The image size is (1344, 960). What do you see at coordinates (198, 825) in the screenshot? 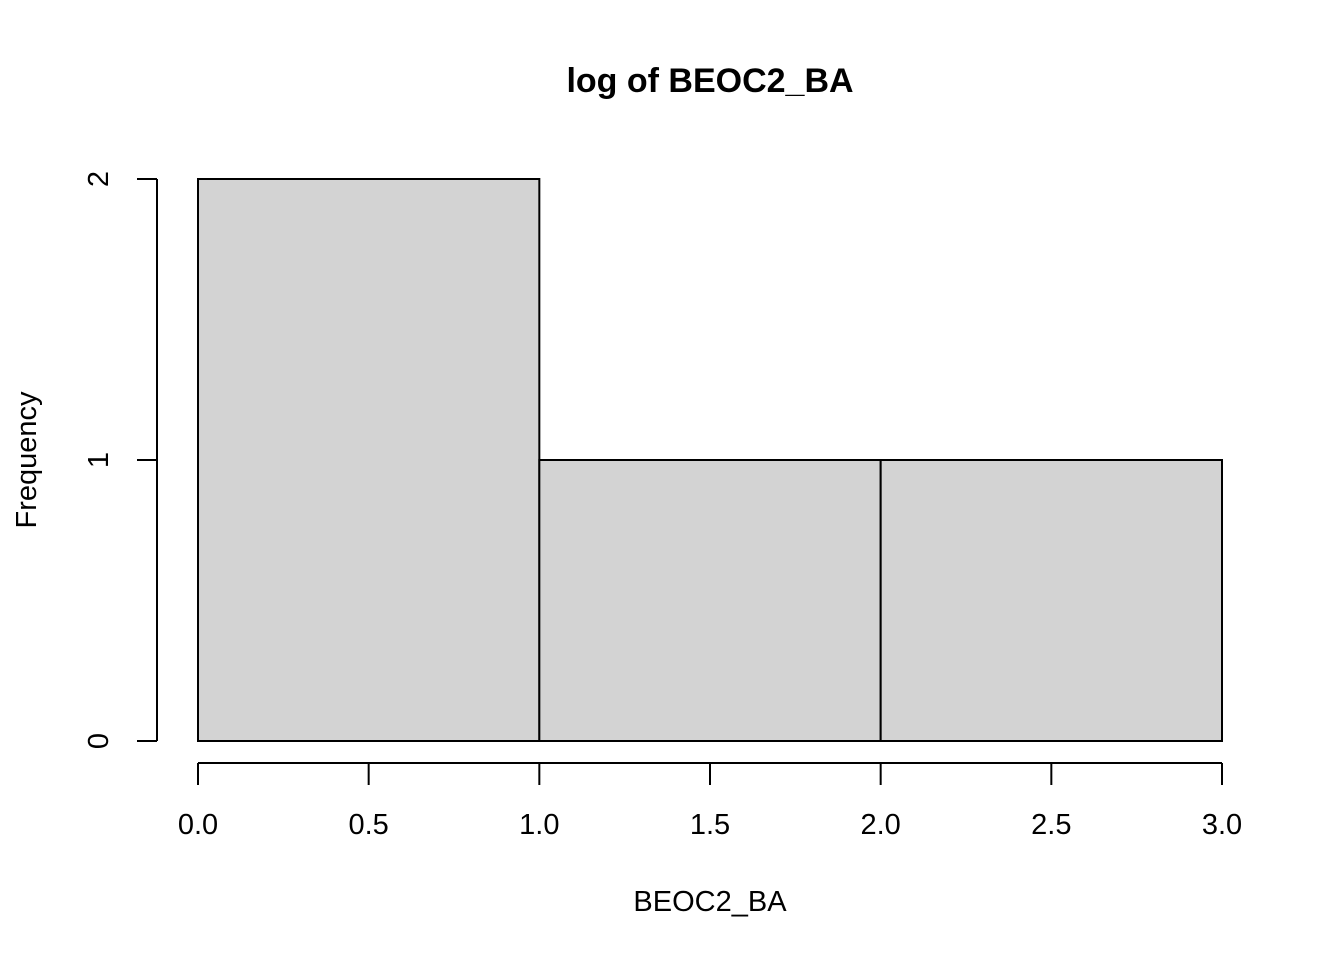
I see `x-tick-label-0: 0.0` at bounding box center [198, 825].